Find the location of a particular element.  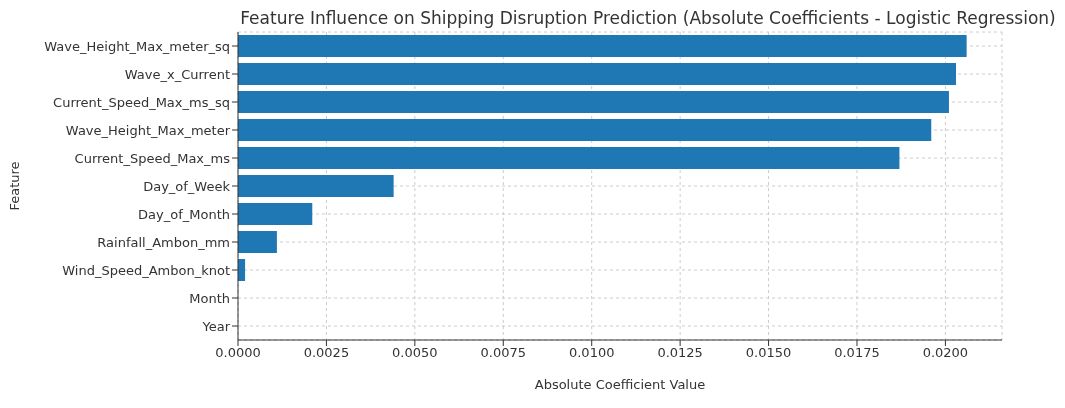

x-axis-title: Absolute Coefficient Value is located at coordinates (620, 385).